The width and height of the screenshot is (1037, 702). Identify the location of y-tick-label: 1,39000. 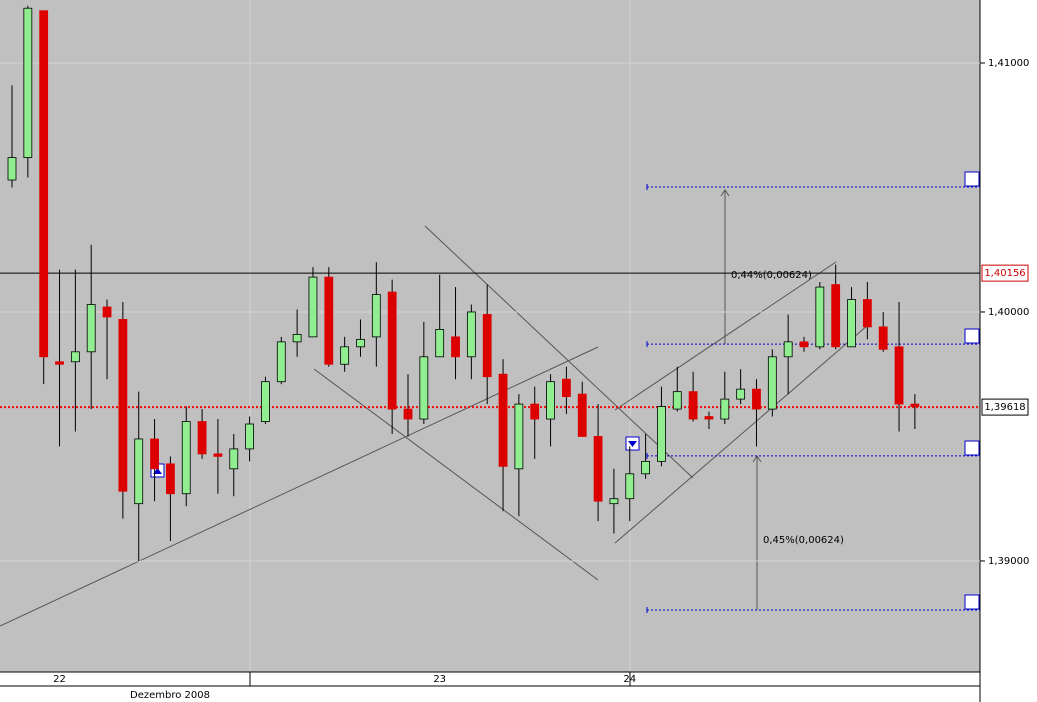
(1008, 561).